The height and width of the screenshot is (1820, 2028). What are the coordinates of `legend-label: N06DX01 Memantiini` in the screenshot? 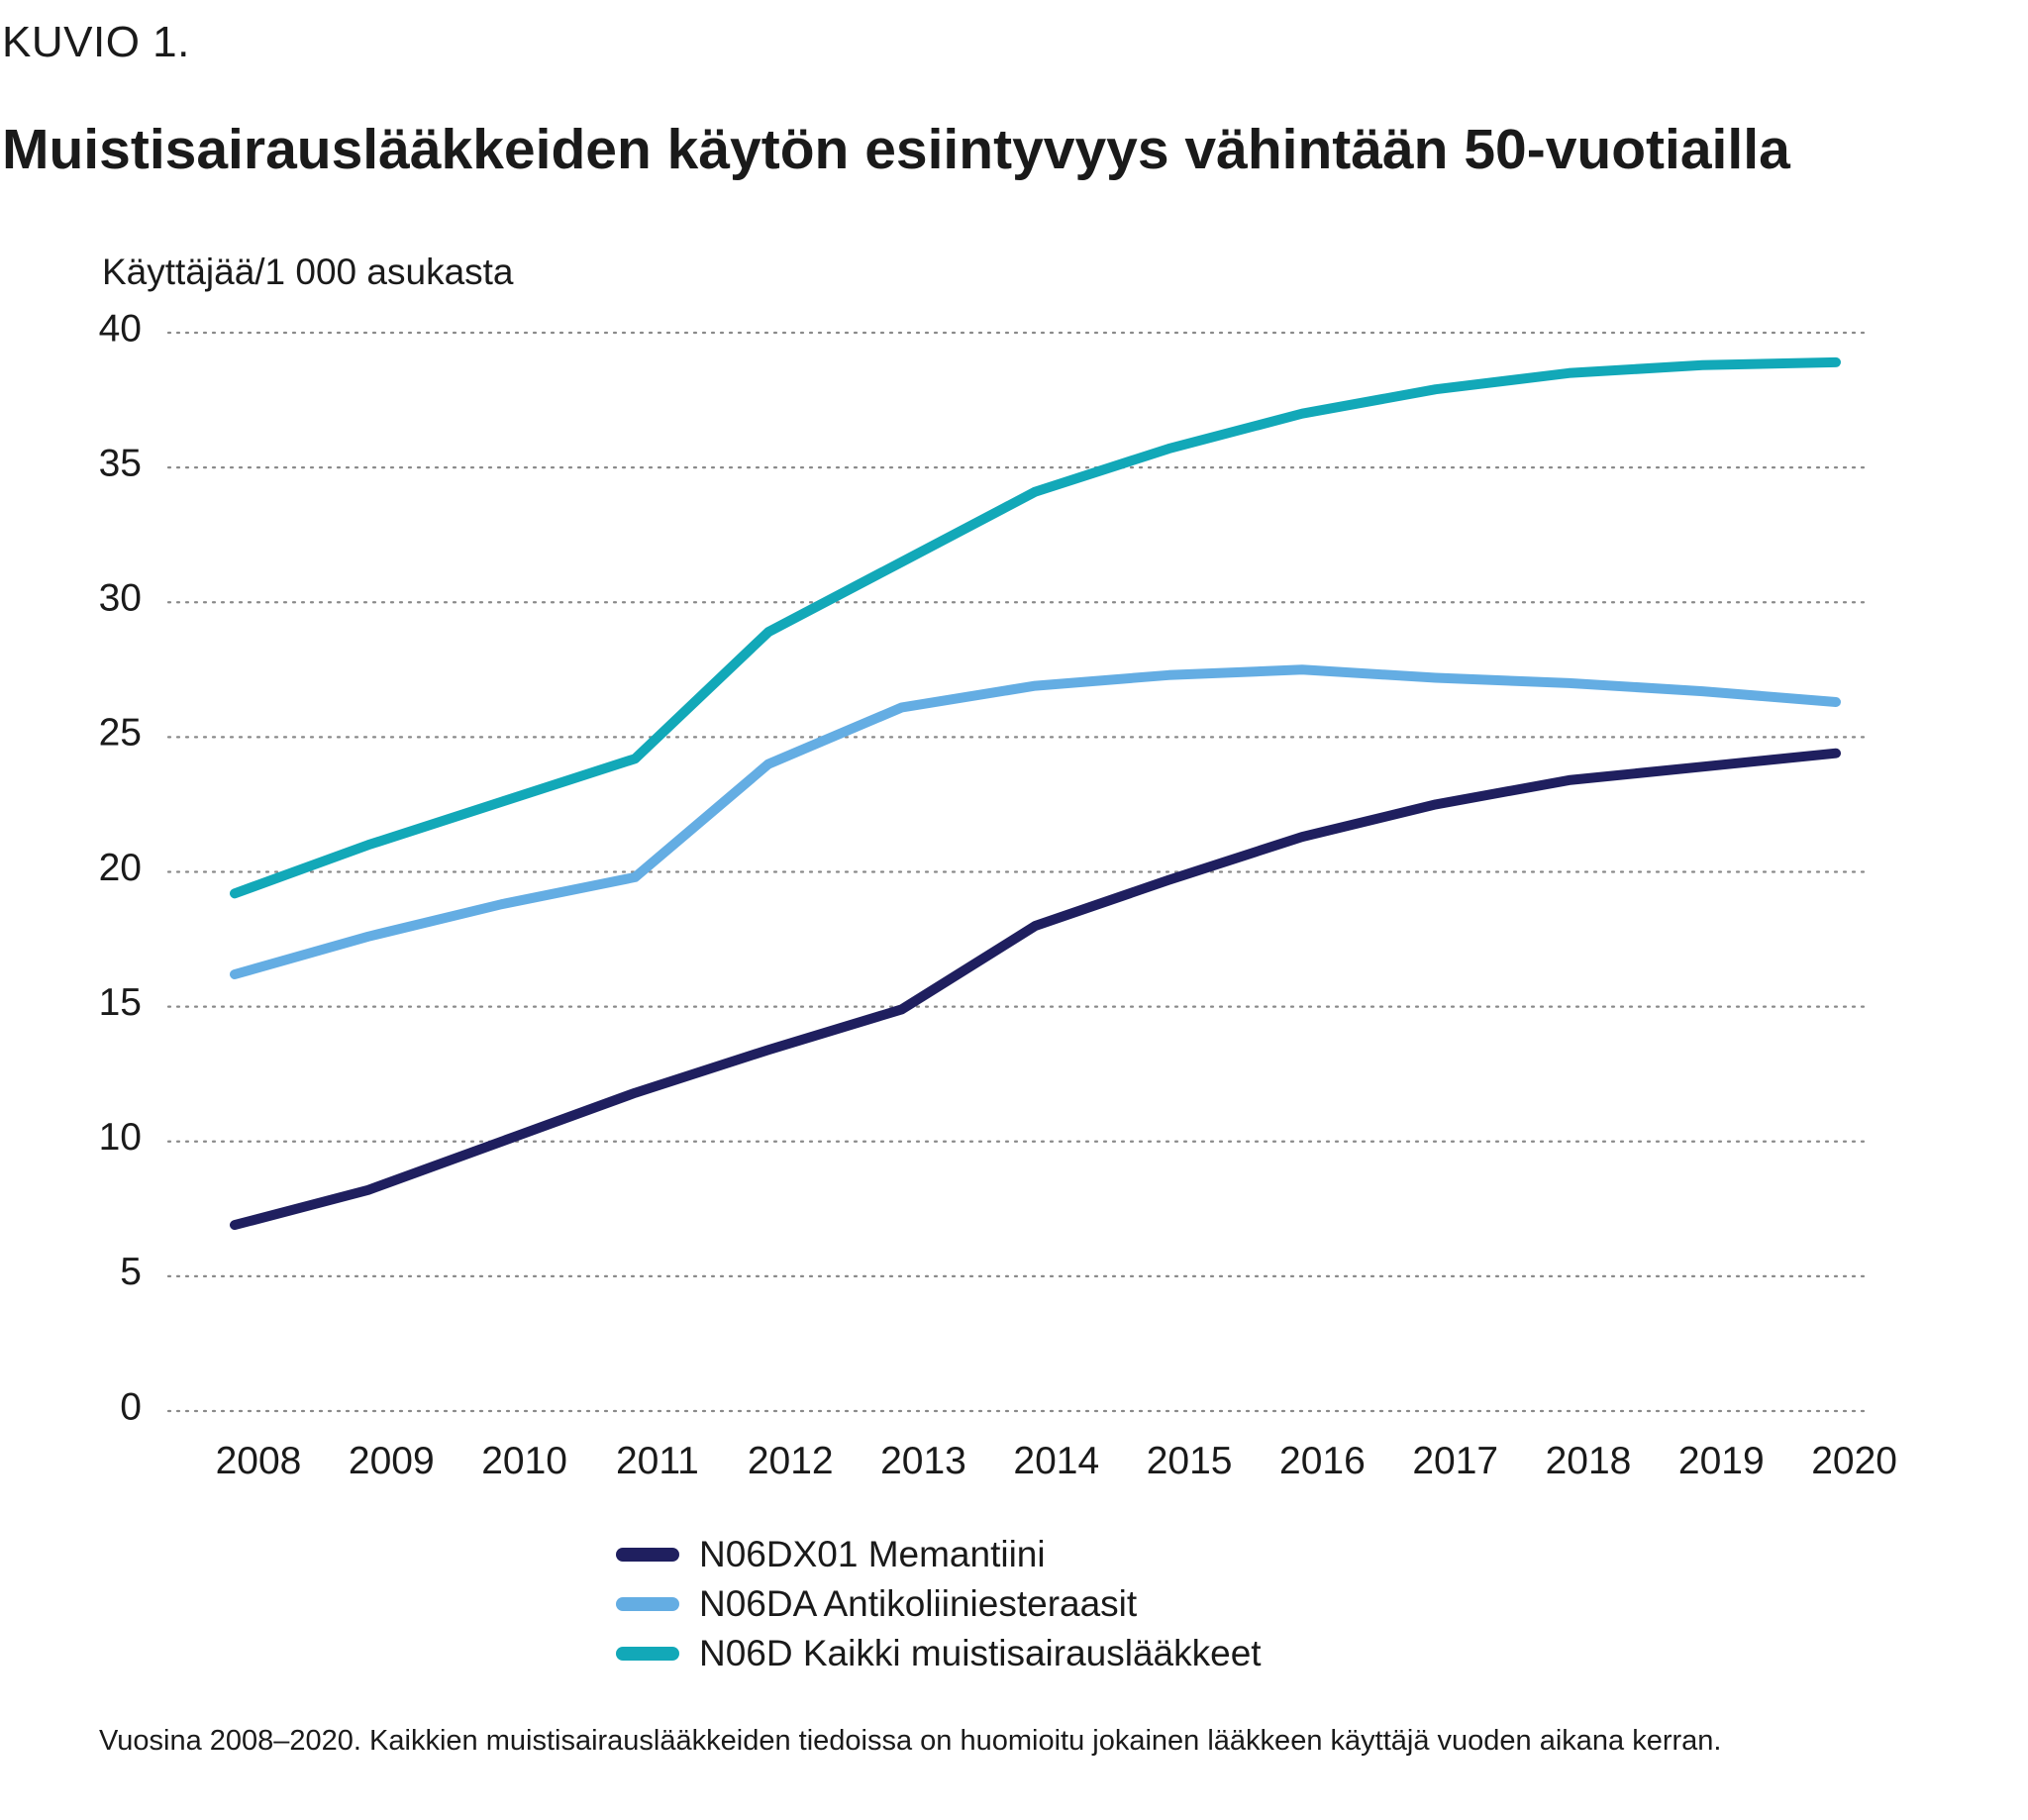 It's located at (872, 1554).